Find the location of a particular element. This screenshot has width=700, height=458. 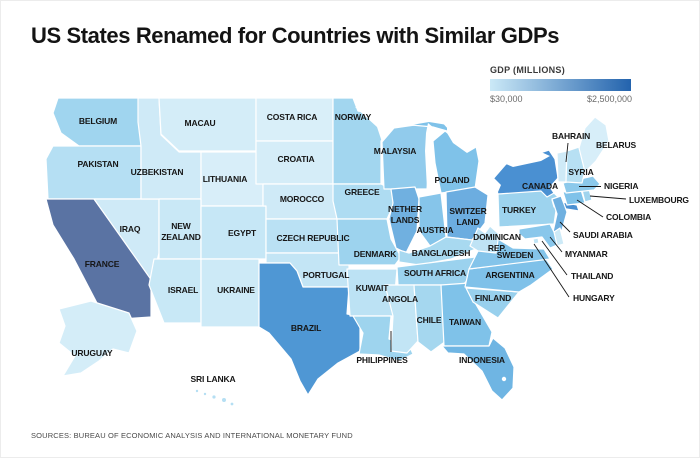

country-label-new-york: CANADA is located at coordinates (540, 186).